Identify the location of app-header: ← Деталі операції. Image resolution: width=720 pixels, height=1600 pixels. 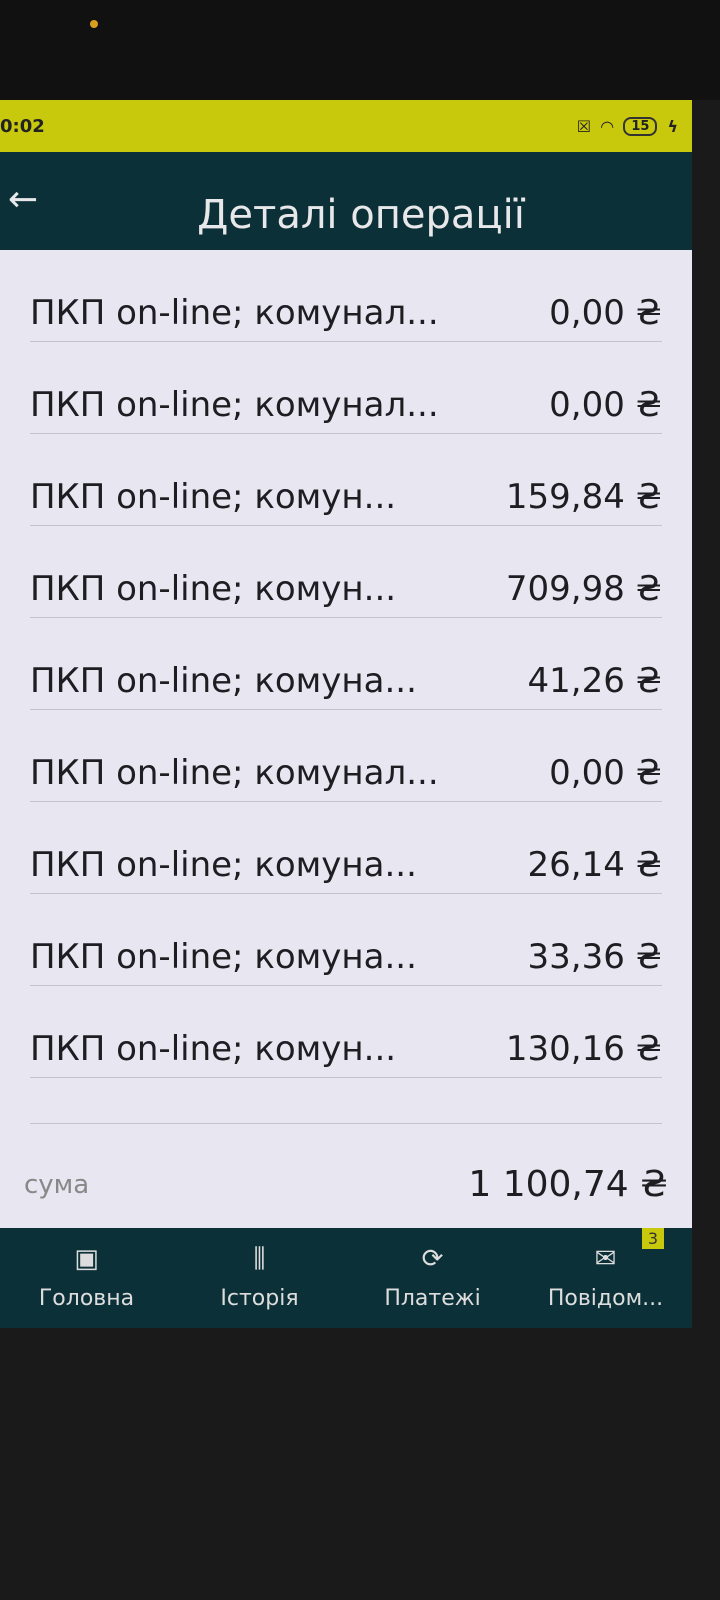
(346, 201).